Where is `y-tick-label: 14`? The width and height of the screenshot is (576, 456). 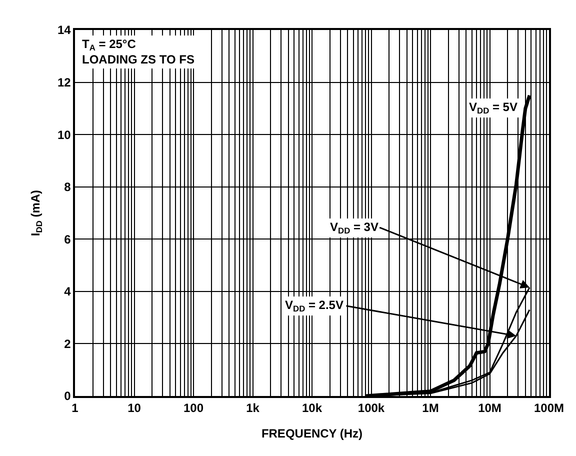
y-tick-label: 14 is located at coordinates (64, 30).